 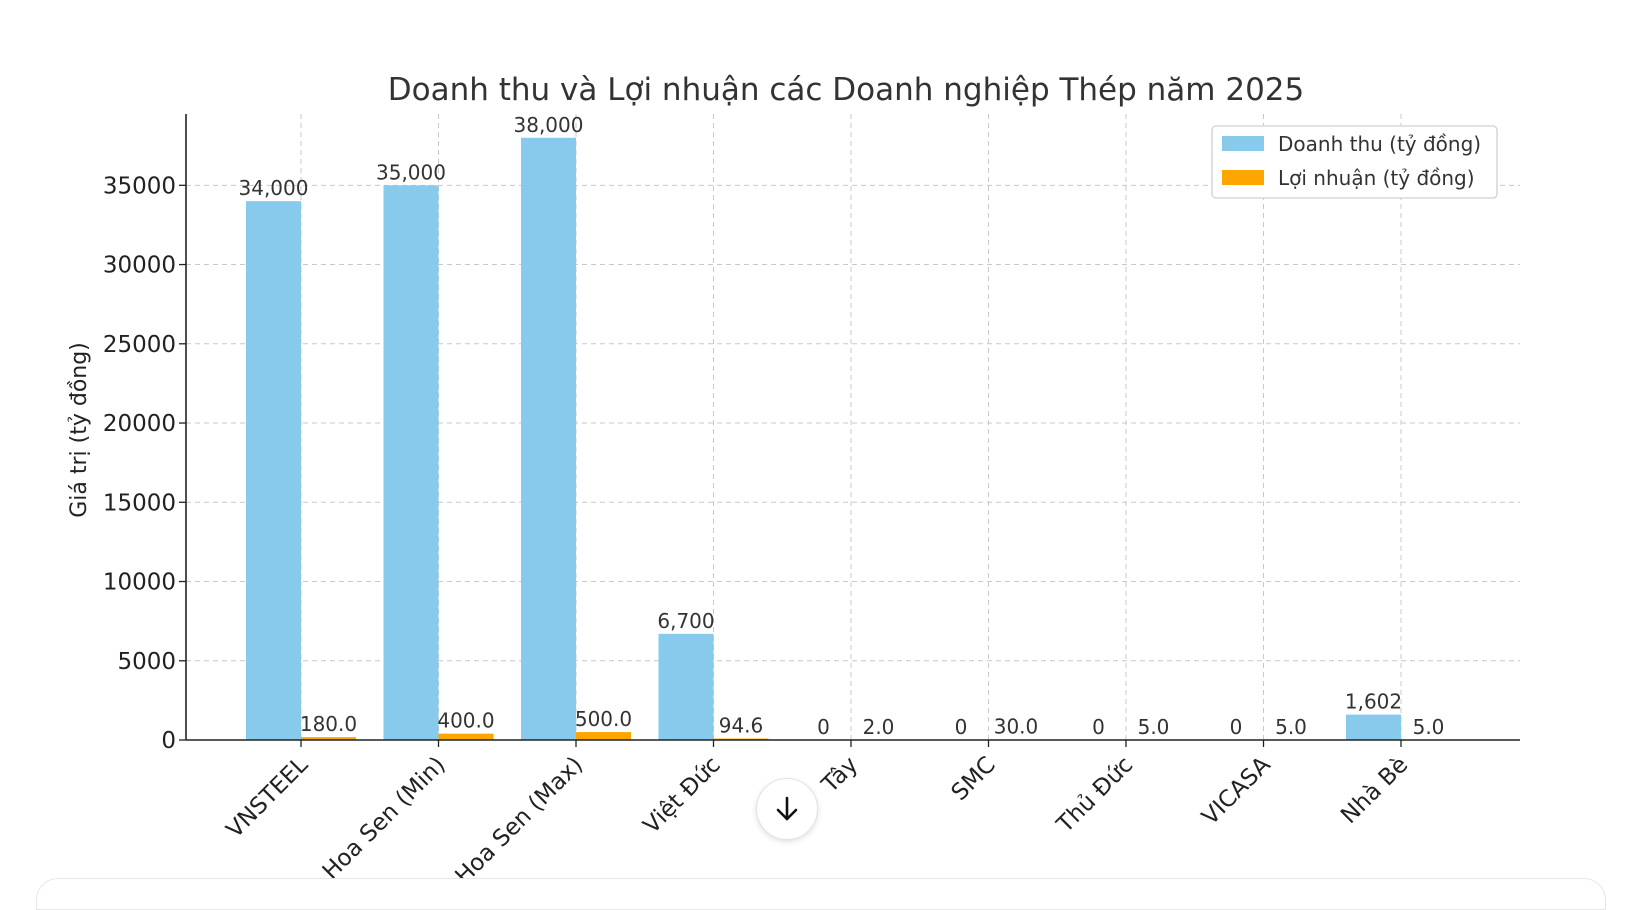 I want to click on legend-swatch-profit, so click(x=1243, y=177).